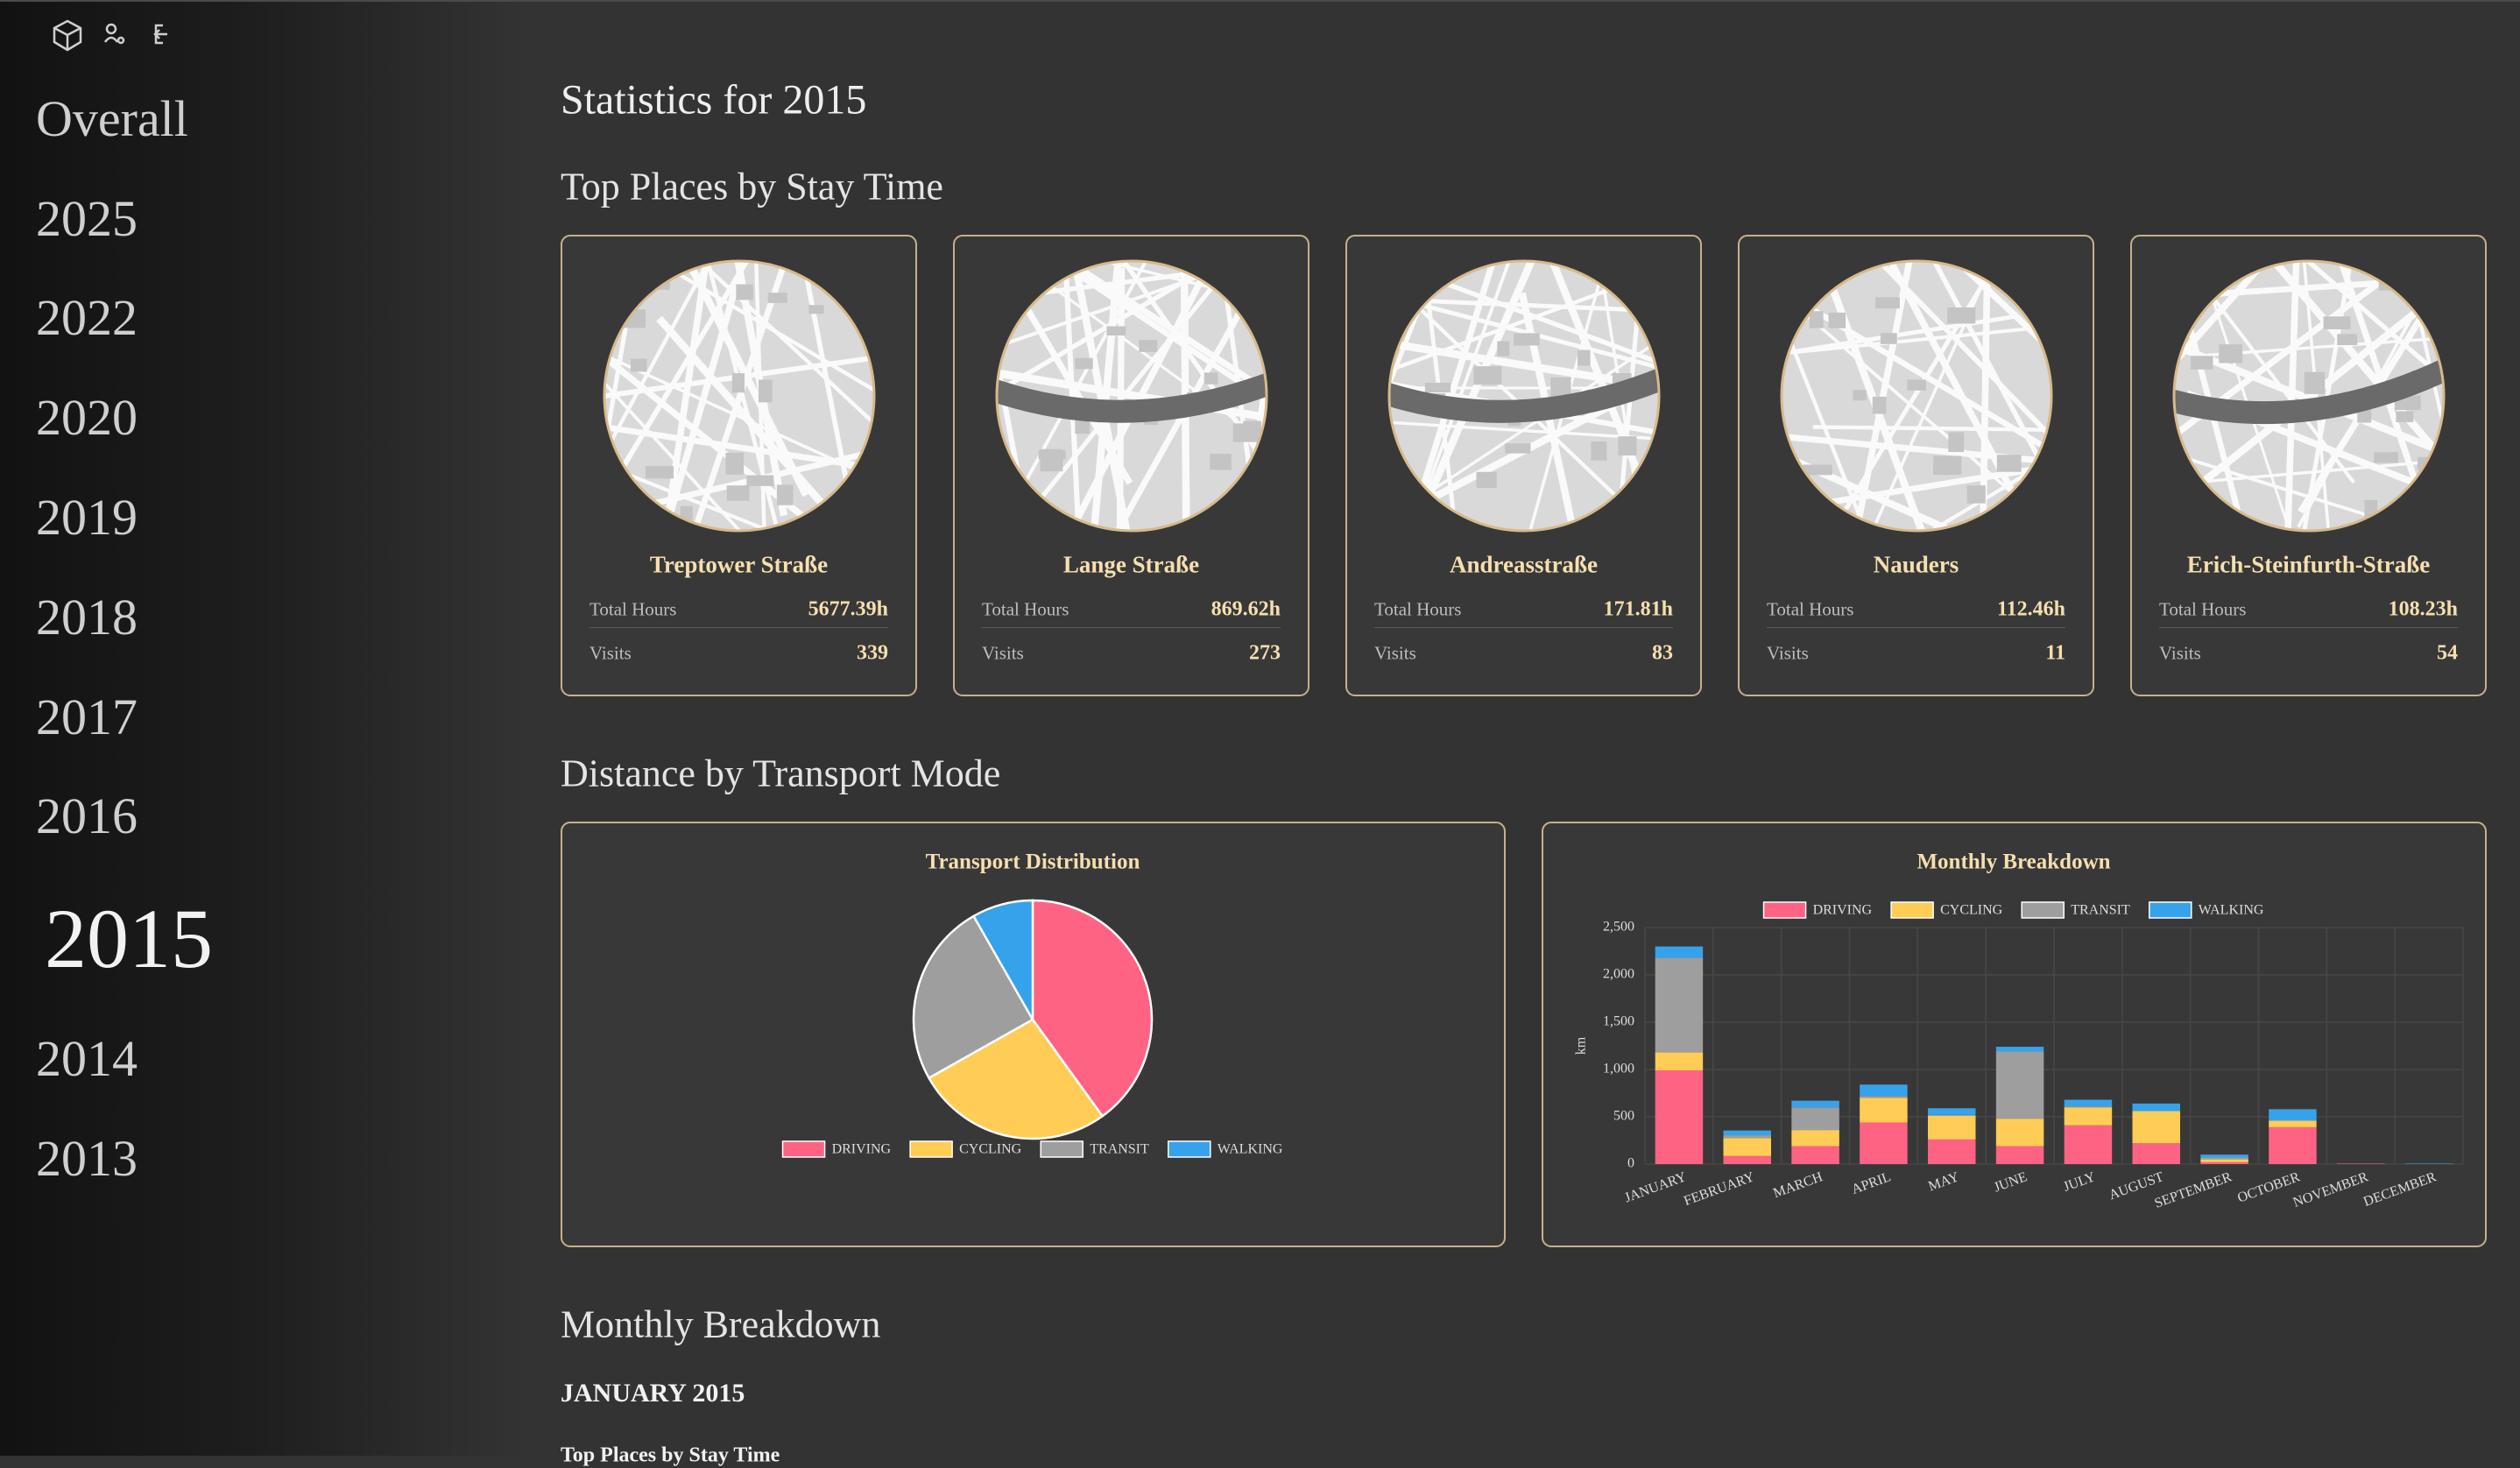 This screenshot has height=1468, width=2520. What do you see at coordinates (720, 1324) in the screenshot?
I see `section-title: Monthly Breakdown` at bounding box center [720, 1324].